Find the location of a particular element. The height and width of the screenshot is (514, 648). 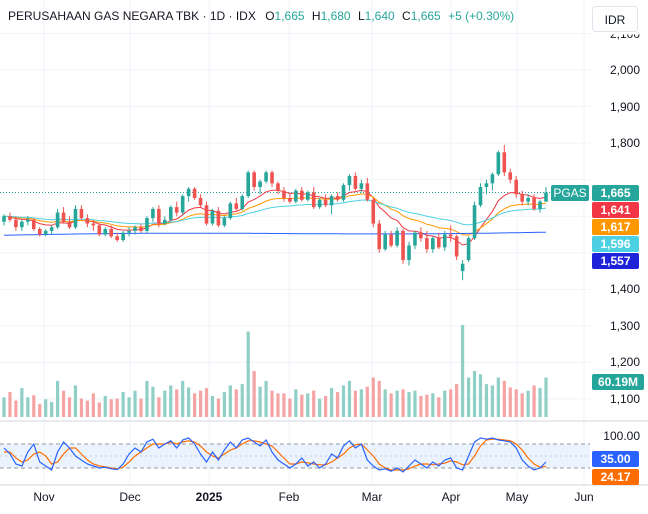

price-axis-label: 1,100 is located at coordinates (624, 399).